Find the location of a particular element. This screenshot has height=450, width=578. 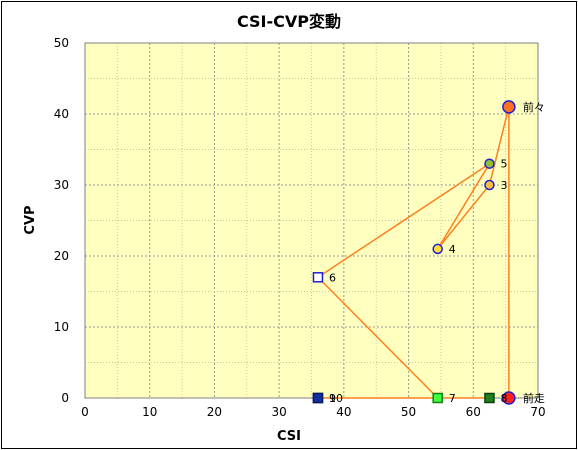

point-label-7: 7 is located at coordinates (452, 398).